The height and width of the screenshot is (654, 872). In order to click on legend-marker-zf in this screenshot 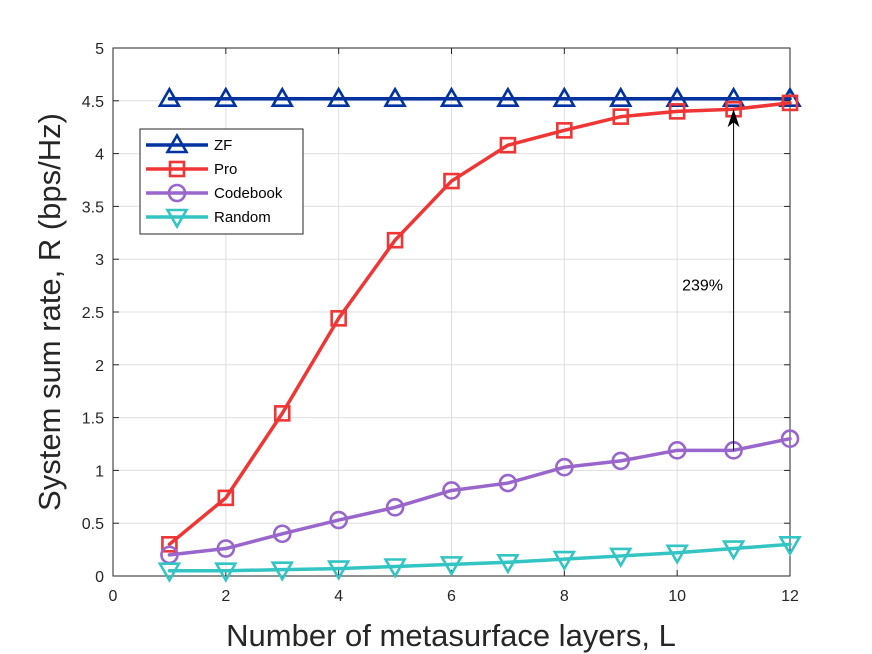, I will do `click(177, 143)`.